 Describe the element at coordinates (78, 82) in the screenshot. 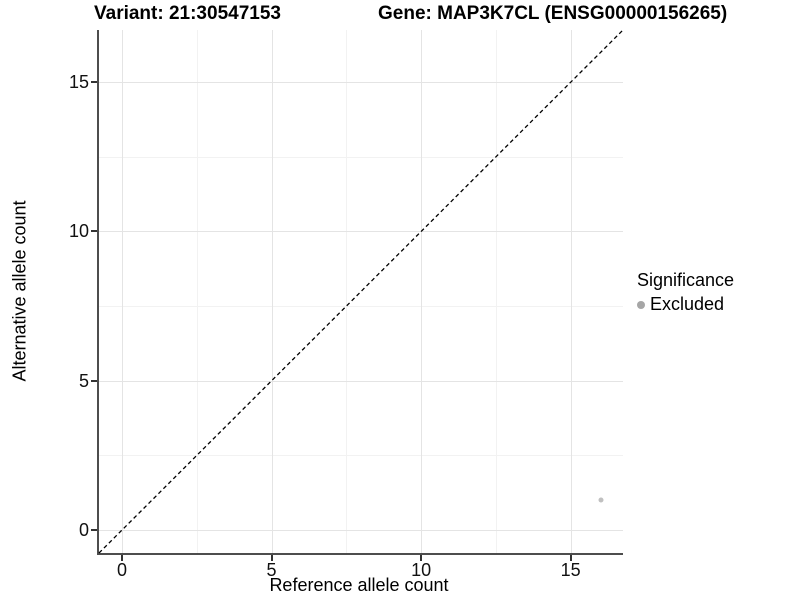

I see `y-axis-tick-label: 15` at that location.